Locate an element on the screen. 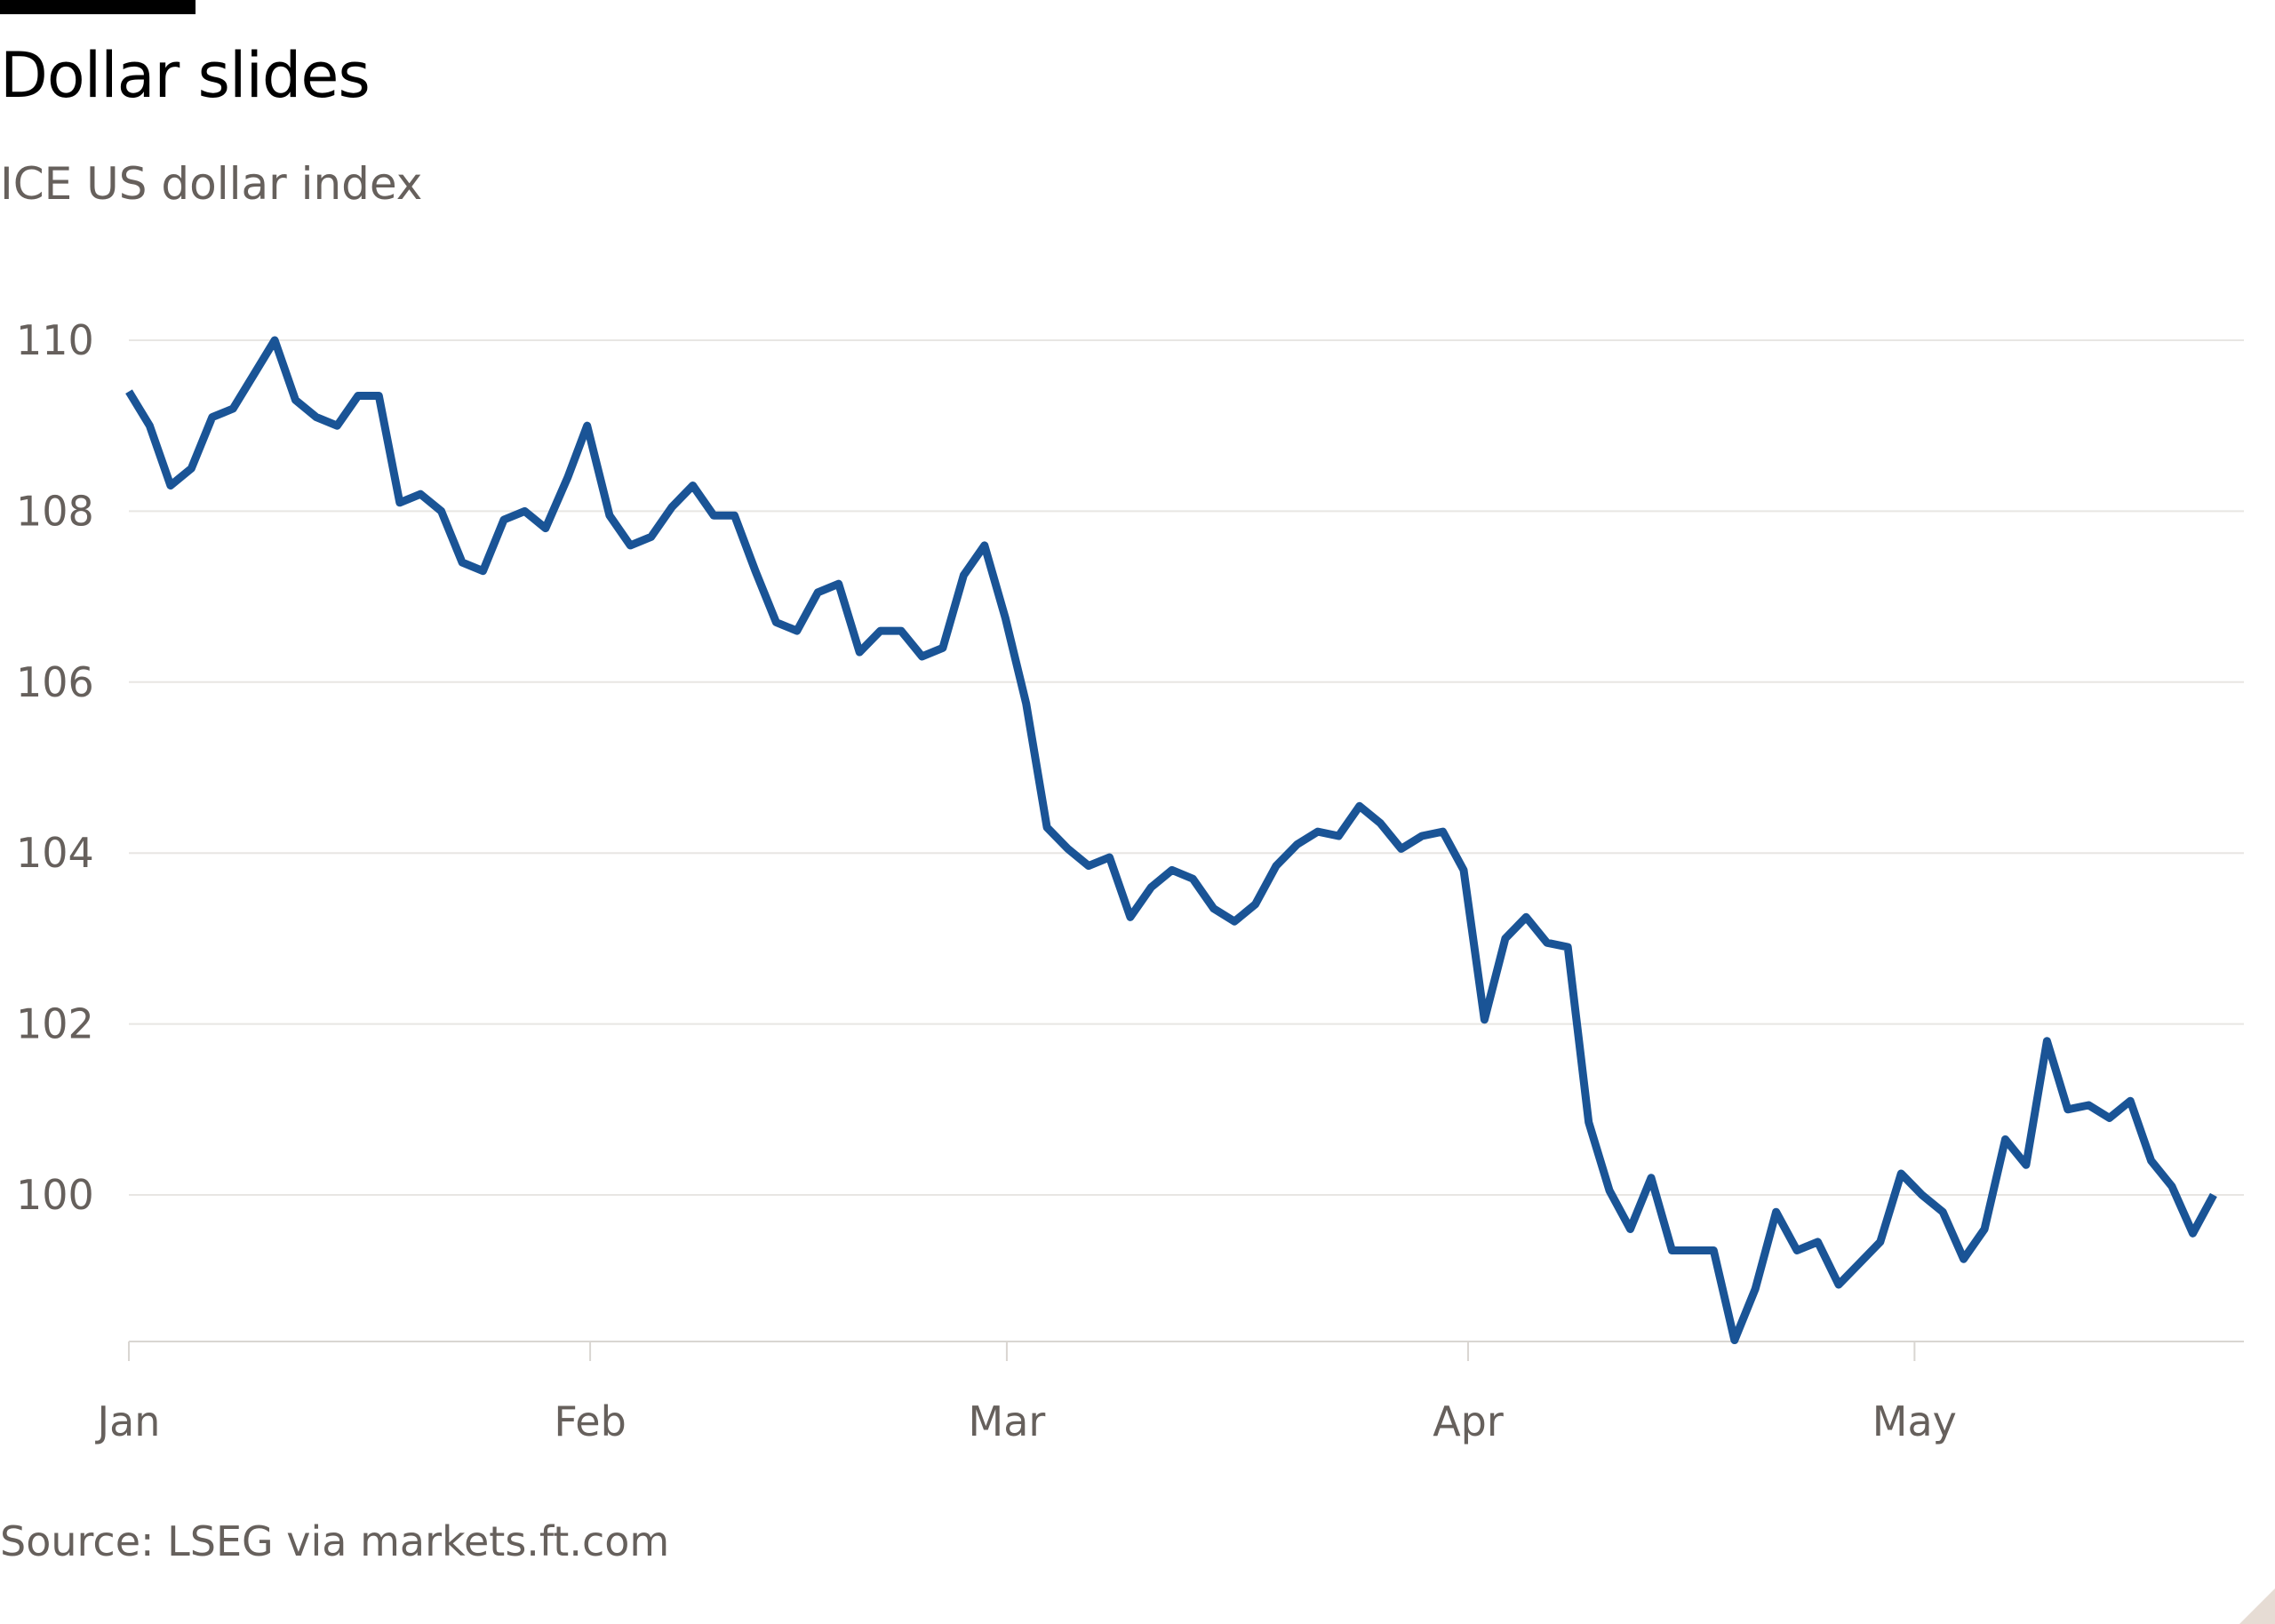  source-note: Source: LSEG via markets.ft.com is located at coordinates (335, 1541).